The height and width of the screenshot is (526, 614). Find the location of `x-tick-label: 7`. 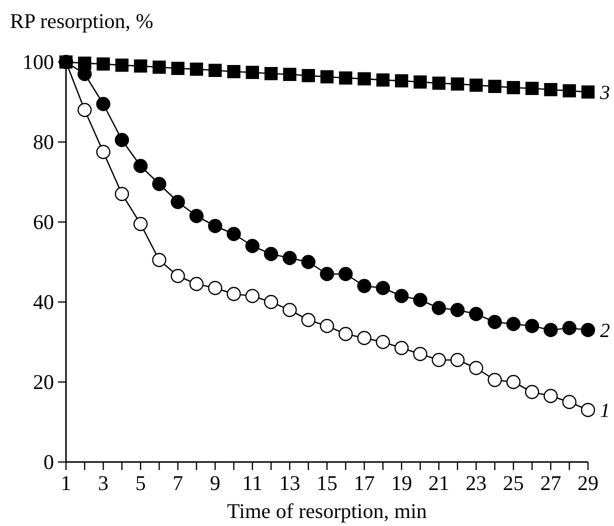

x-tick-label: 7 is located at coordinates (178, 483).